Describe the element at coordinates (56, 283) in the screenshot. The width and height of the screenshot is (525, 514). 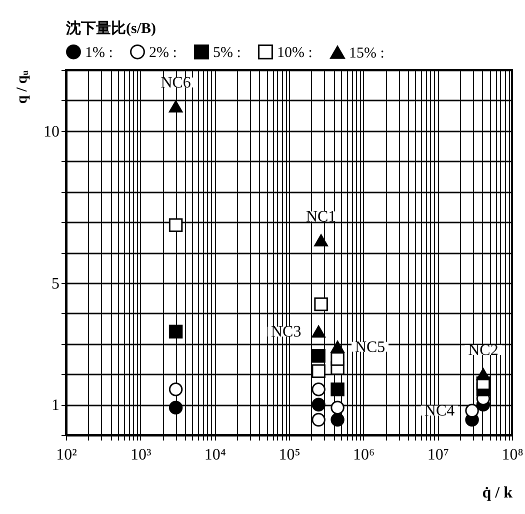
I see `y-tick-label: 5` at that location.